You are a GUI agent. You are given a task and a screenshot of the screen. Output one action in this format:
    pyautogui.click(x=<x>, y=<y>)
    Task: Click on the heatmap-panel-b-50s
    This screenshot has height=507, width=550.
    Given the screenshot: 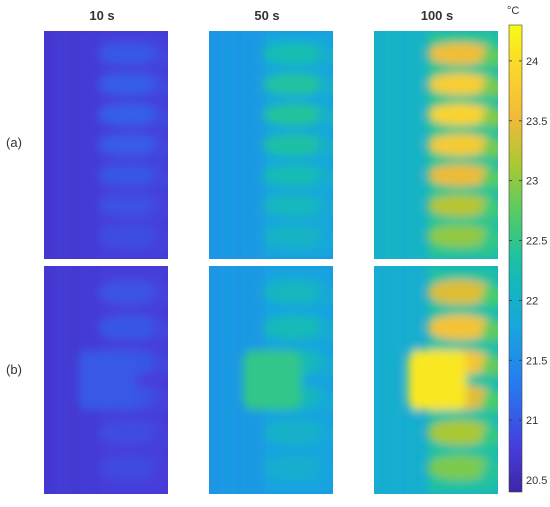 What is the action you would take?
    pyautogui.click(x=271, y=380)
    